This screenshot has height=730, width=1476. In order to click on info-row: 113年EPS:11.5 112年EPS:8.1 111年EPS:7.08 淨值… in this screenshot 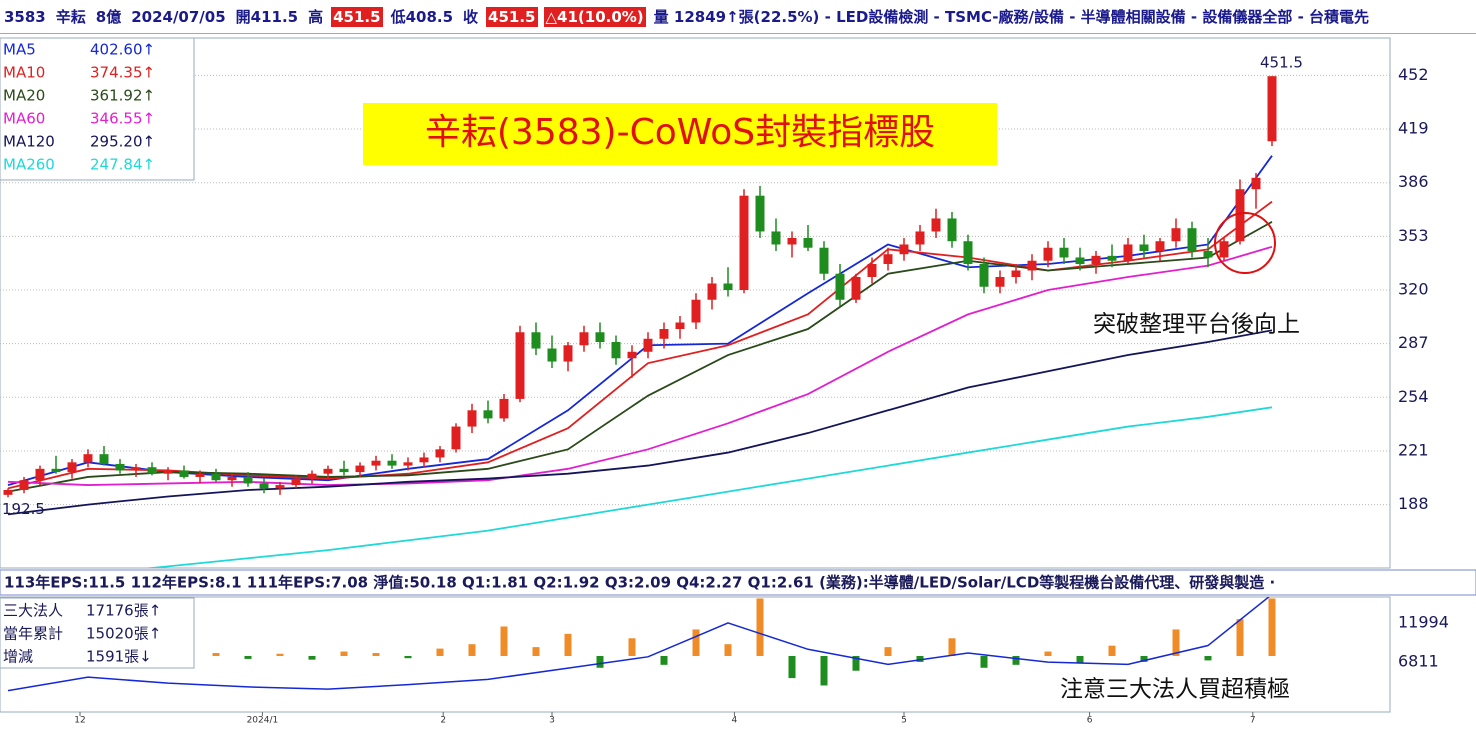, I will do `click(639, 583)`.